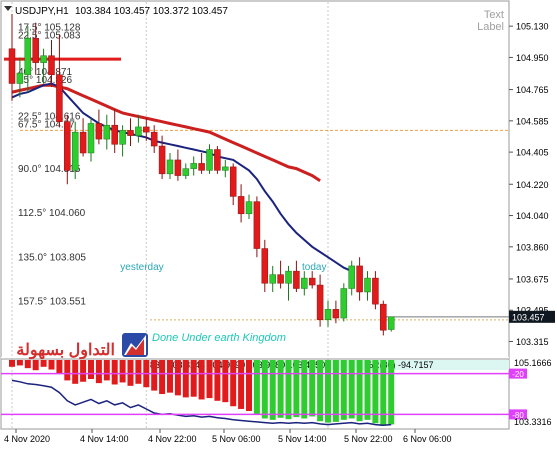 The image size is (557, 456). What do you see at coordinates (532, 247) in the screenshot?
I see `price-tick-label: 103.860` at bounding box center [532, 247].